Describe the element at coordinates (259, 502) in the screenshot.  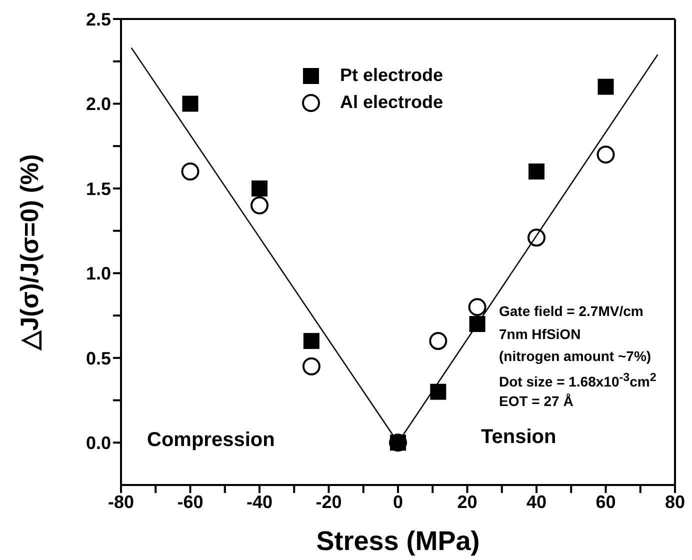
I see `x-tick-label: -40` at that location.